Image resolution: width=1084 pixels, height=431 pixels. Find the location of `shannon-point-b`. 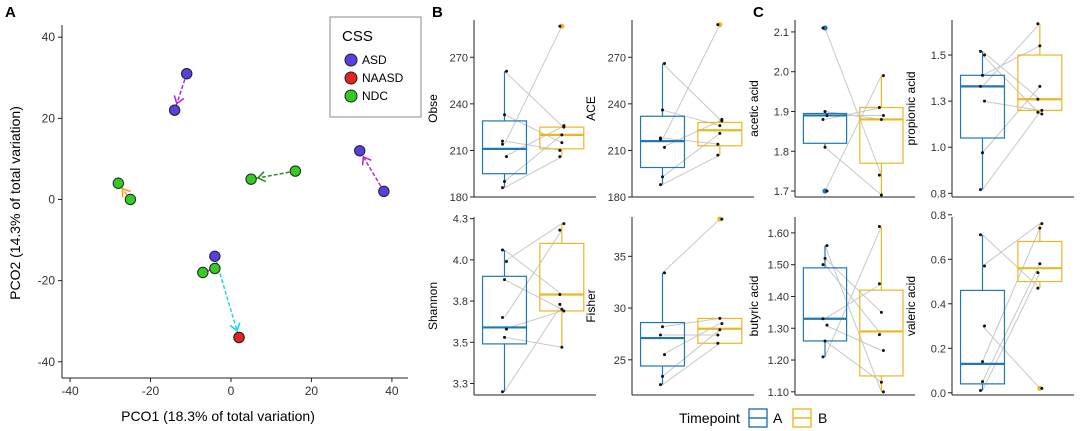

shannon-point-b is located at coordinates (564, 224).